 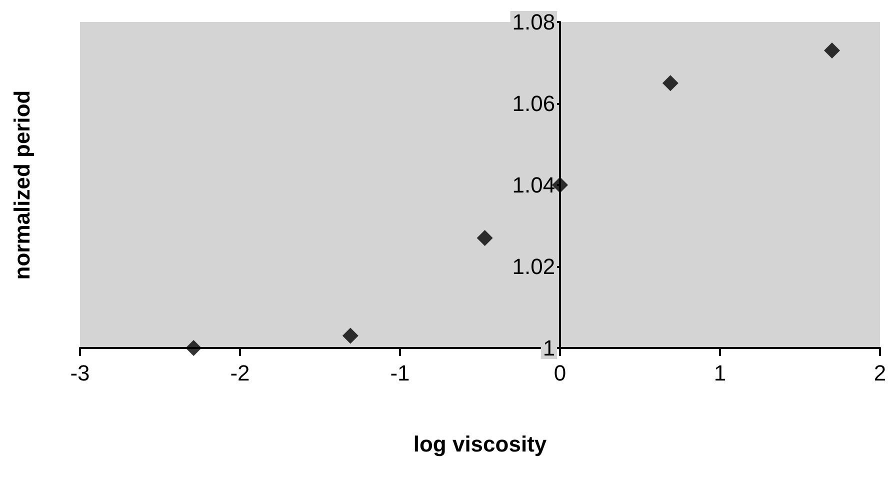 I want to click on y-axis-title: normalized period, so click(x=22, y=185).